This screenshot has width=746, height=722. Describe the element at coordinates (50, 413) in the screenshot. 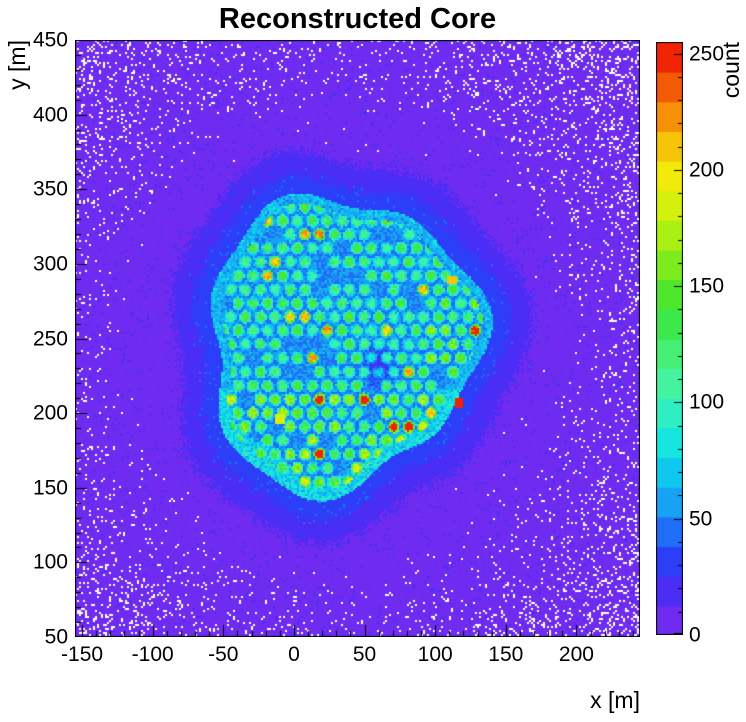

I see `y-tick-label: 200` at that location.